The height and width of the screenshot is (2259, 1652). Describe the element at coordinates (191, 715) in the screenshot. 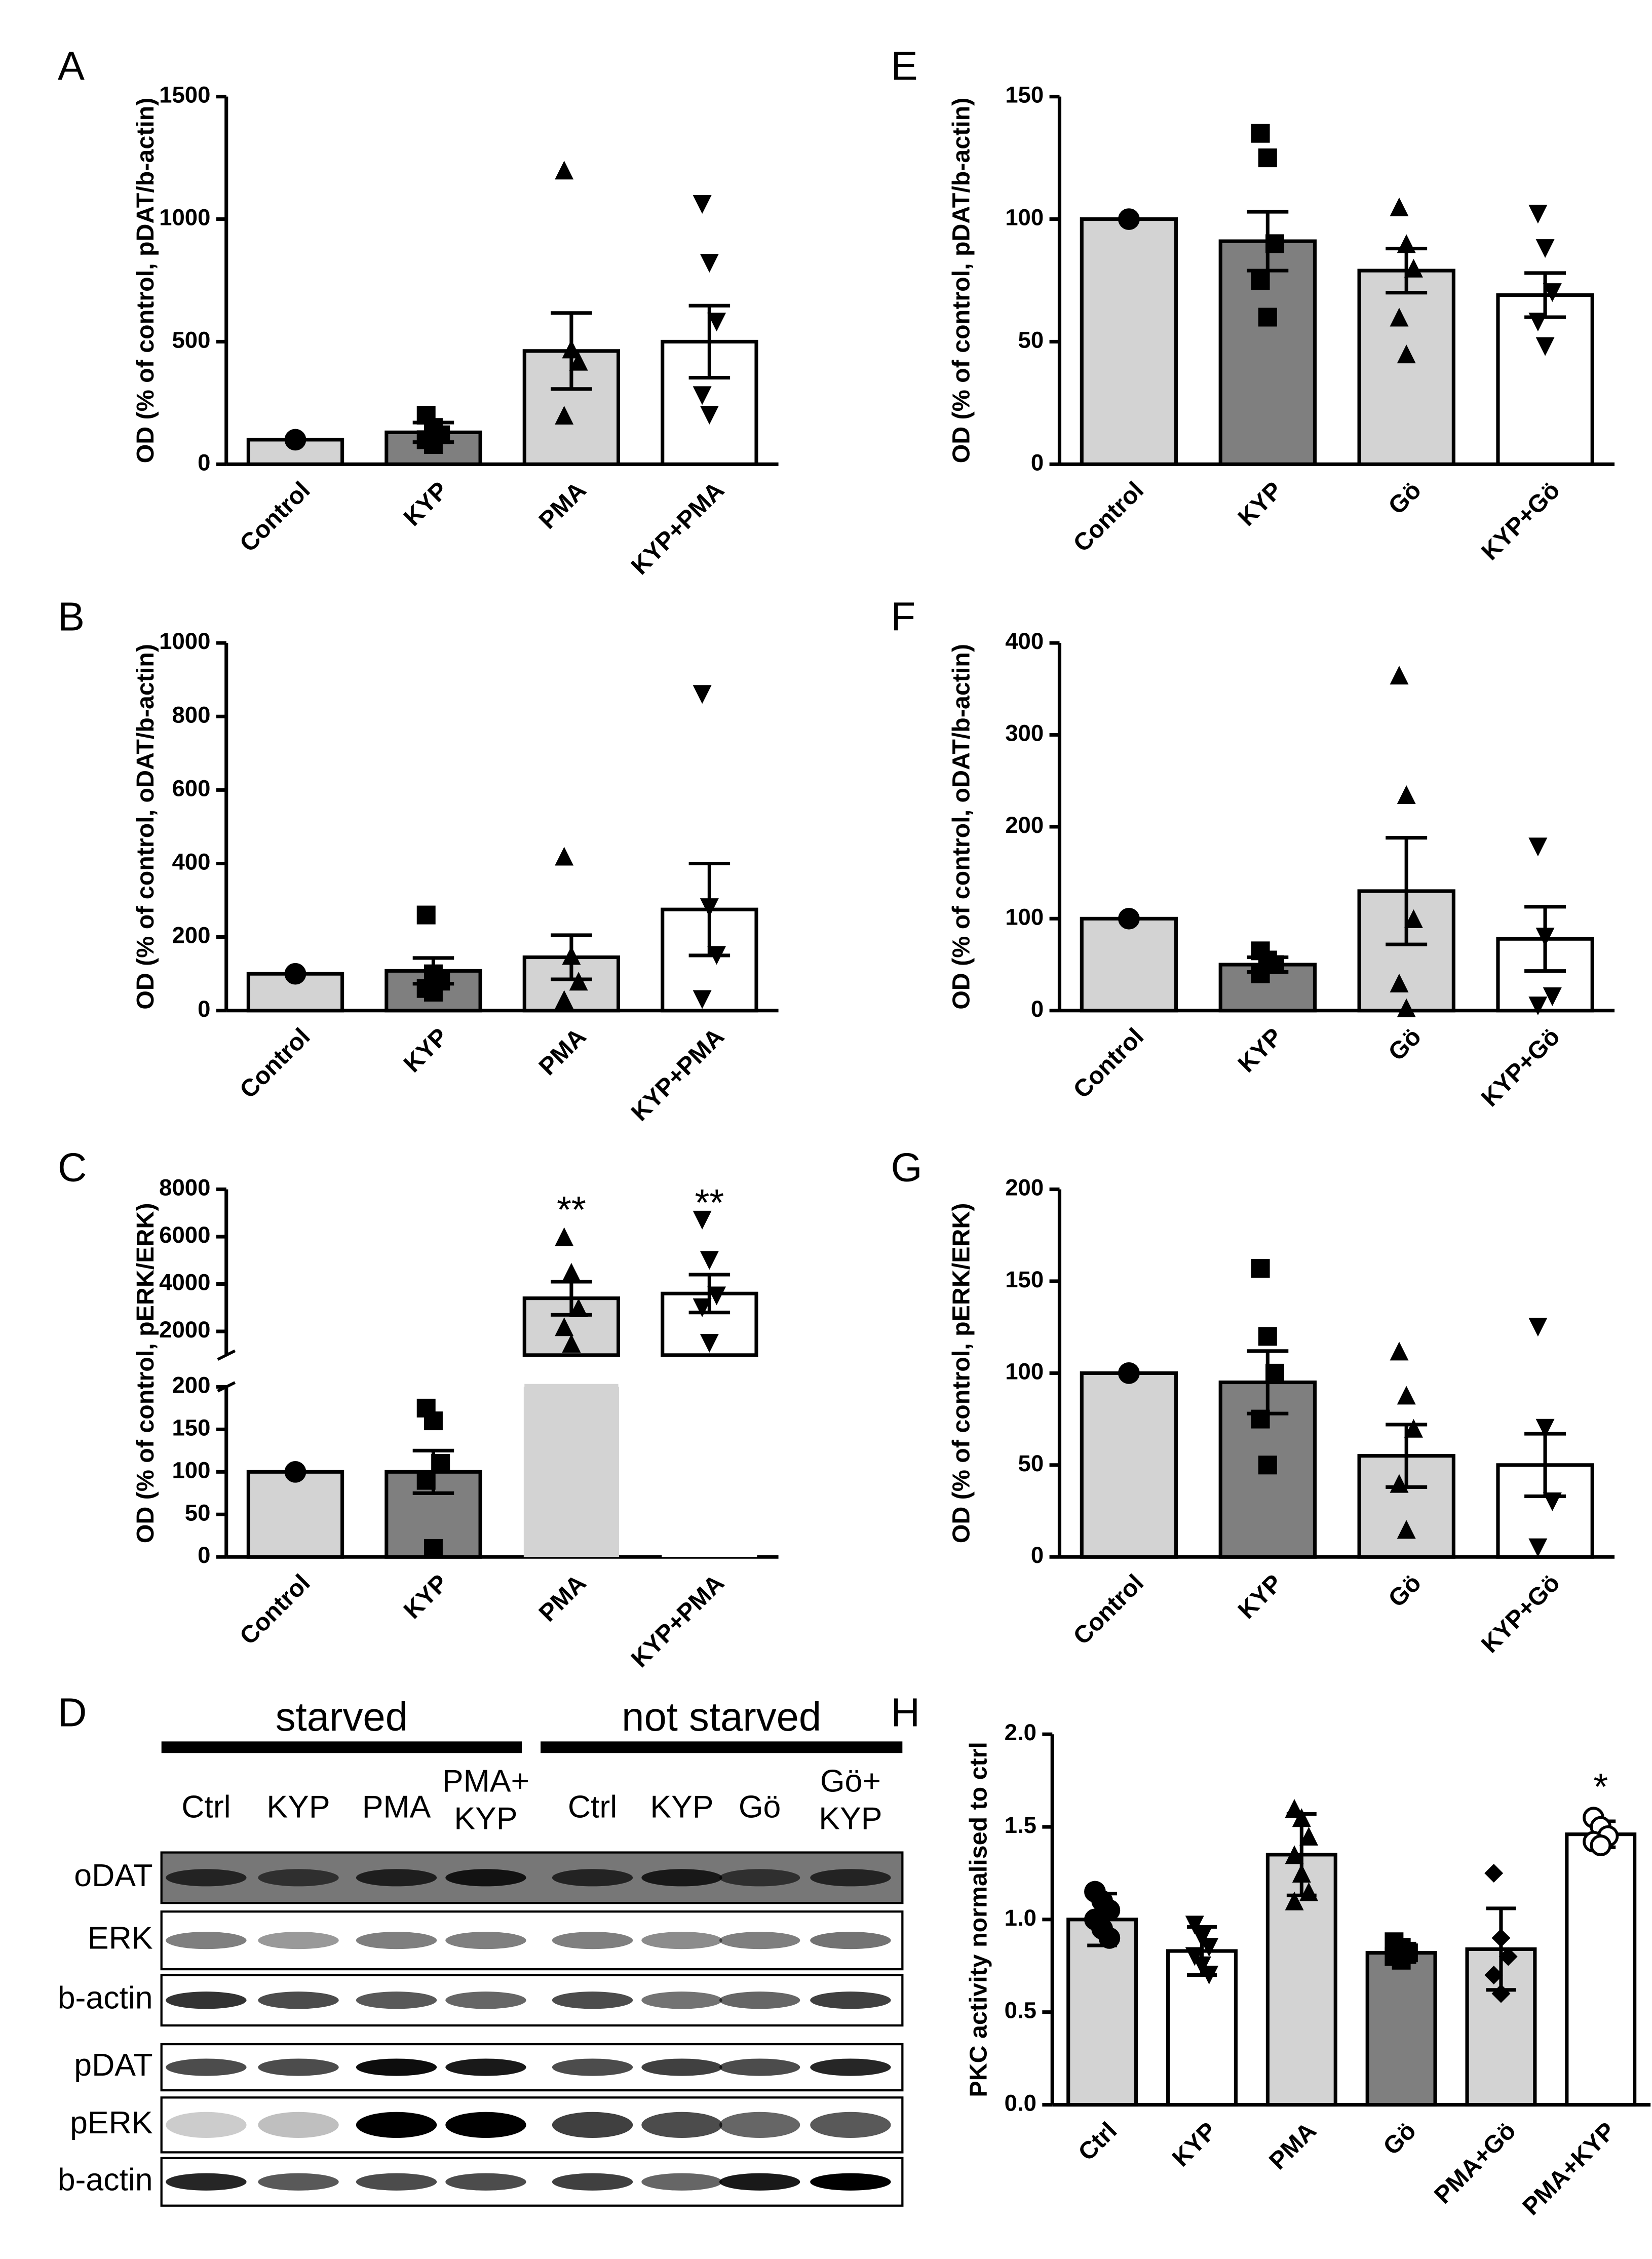

I see `y-tick-label: 800` at that location.